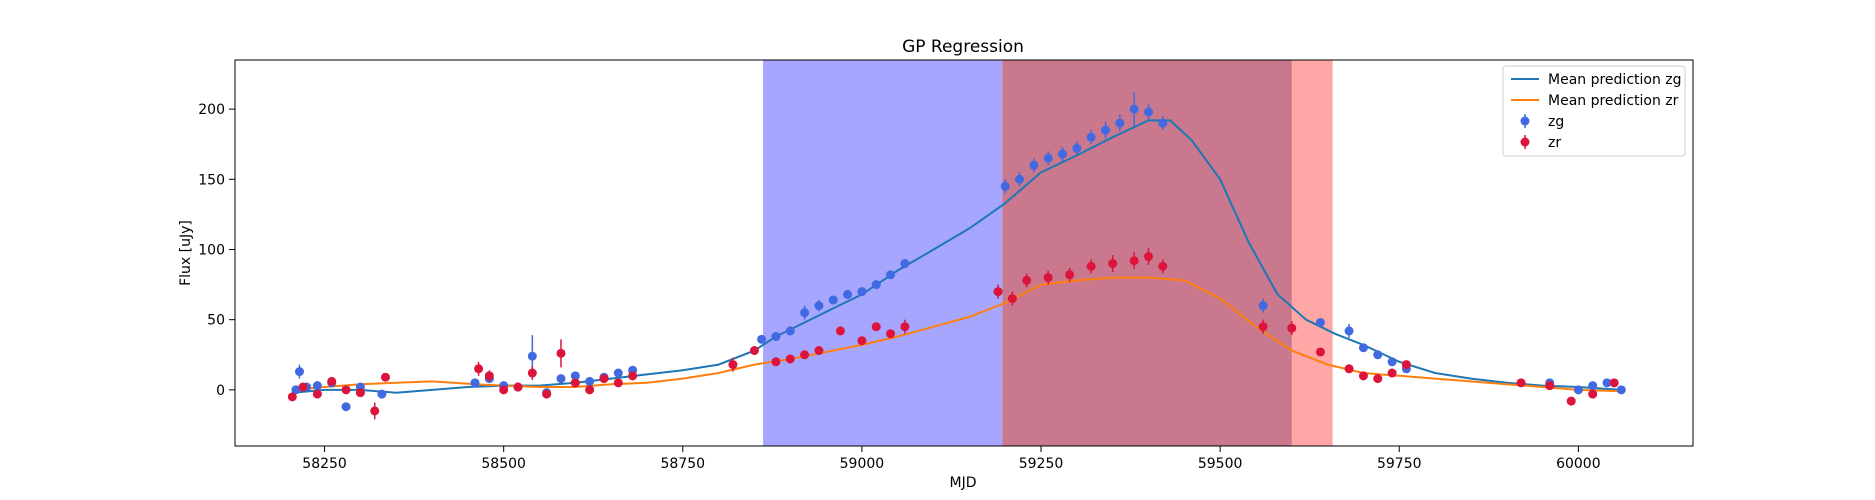  Describe the element at coordinates (951, 459) in the screenshot. I see `x-axis: 58250 58500 58750 59000 59250 59500 59750 60000` at that location.